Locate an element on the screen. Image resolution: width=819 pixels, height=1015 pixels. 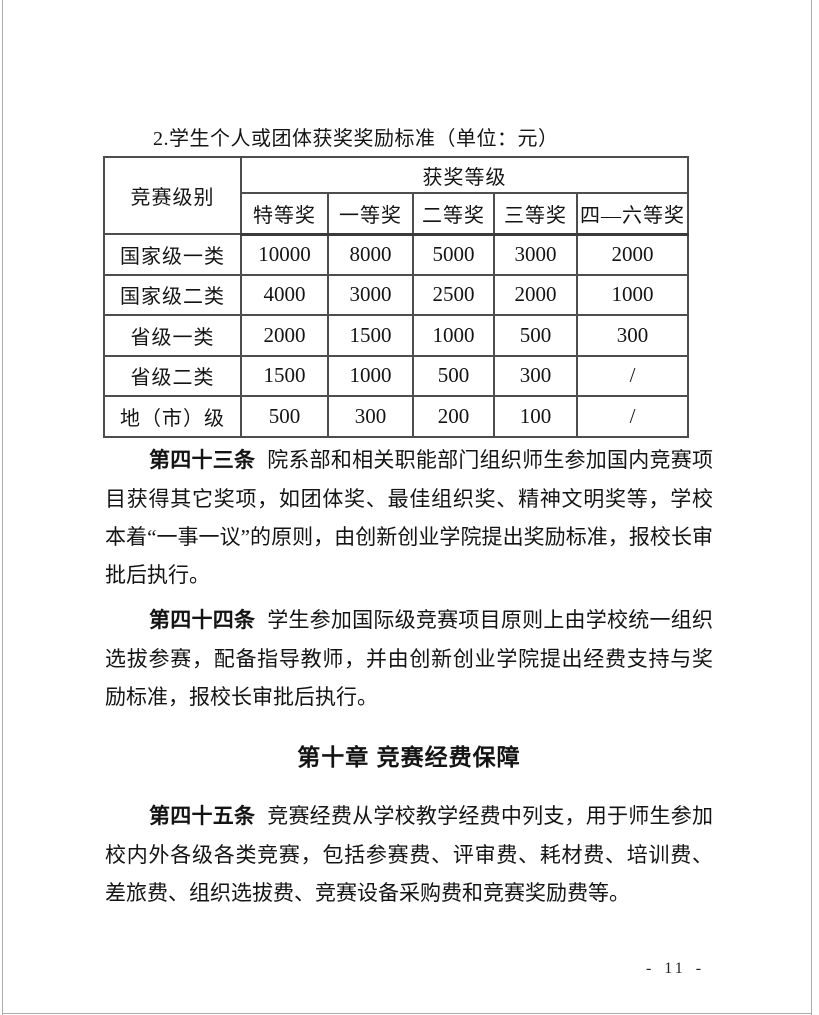
page-edge-bottom is located at coordinates (407, 1013).